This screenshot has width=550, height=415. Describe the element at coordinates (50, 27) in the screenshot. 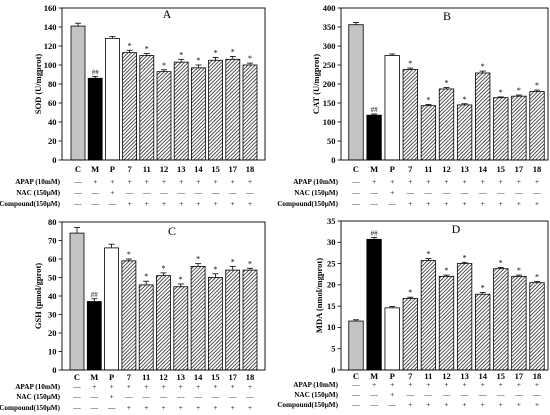

I see `y-tick-label: 140` at that location.